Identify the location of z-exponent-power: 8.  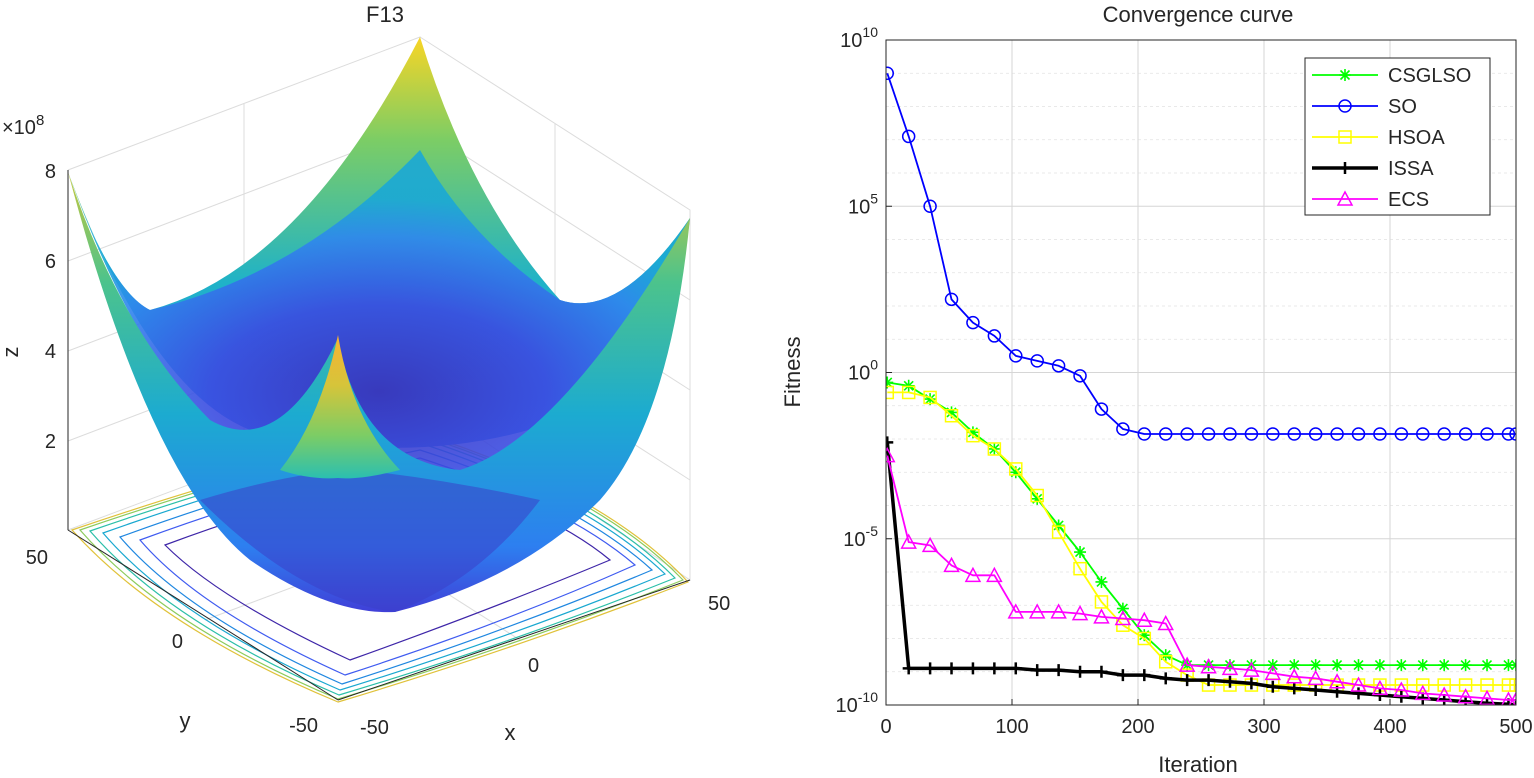
(40, 120).